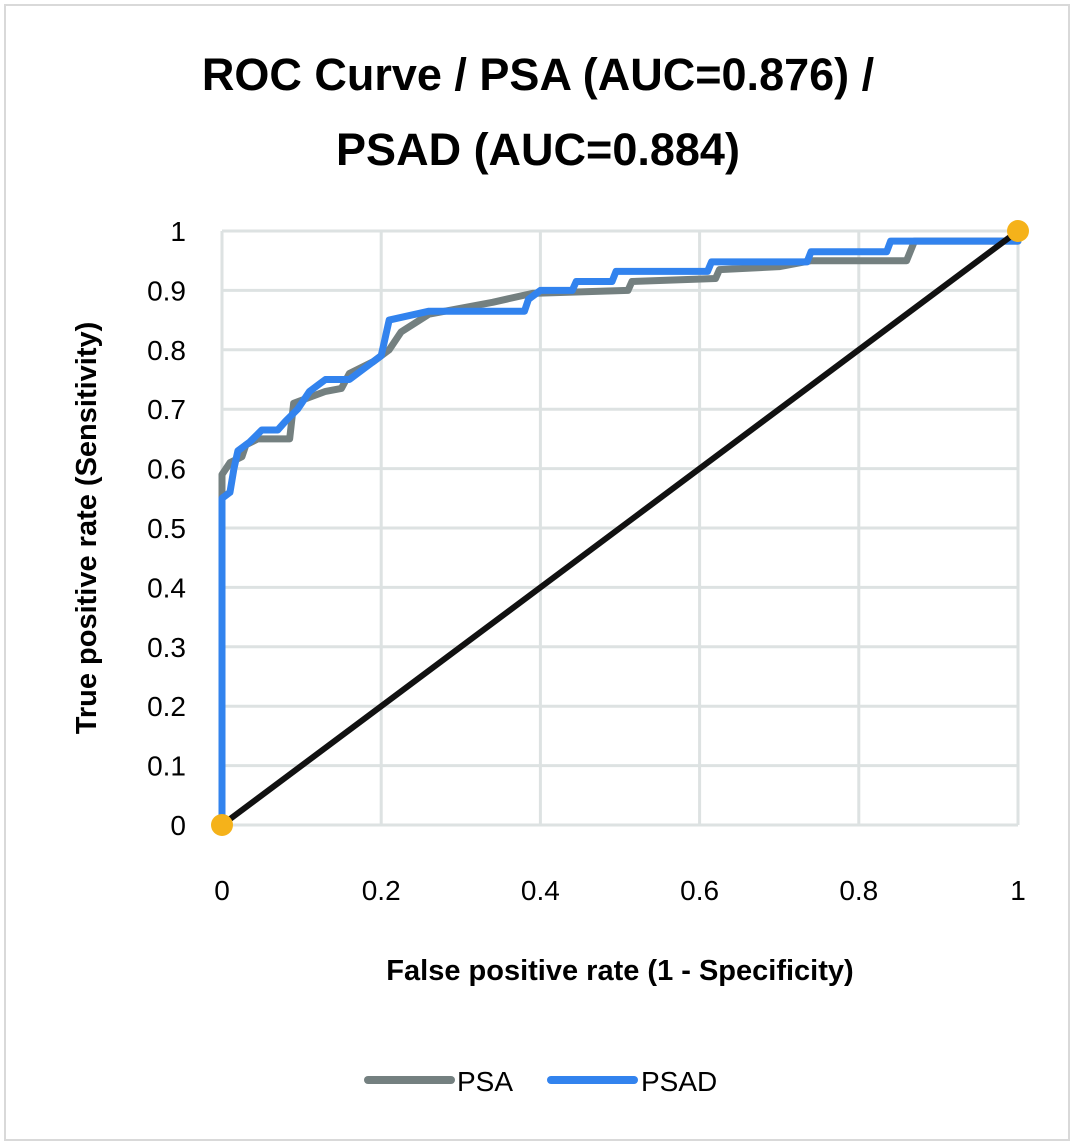 The height and width of the screenshot is (1147, 1076). What do you see at coordinates (540, 1081) in the screenshot?
I see `legend: PSA PSAD` at bounding box center [540, 1081].